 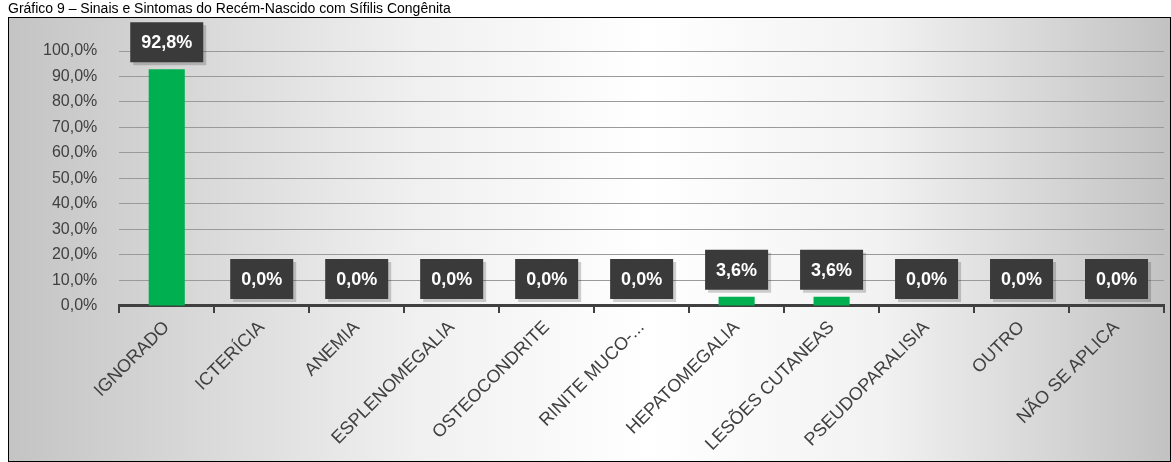 I want to click on y-tick-label: 30,0%, so click(x=74, y=228).